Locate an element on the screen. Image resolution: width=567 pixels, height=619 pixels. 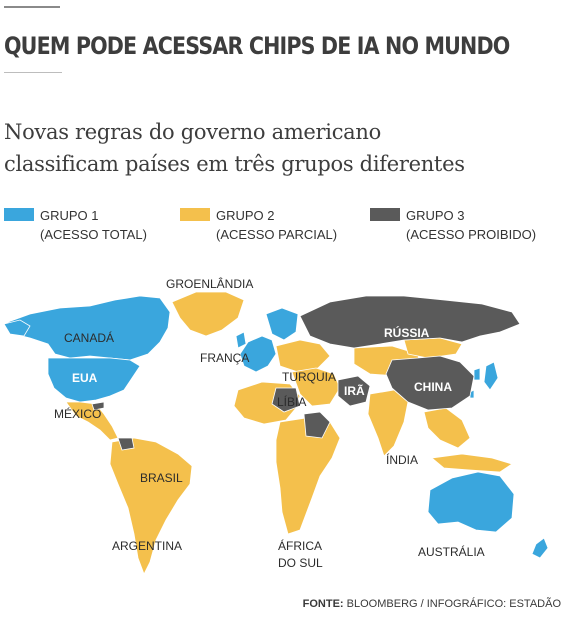
region-west-europe is located at coordinates (258, 354).